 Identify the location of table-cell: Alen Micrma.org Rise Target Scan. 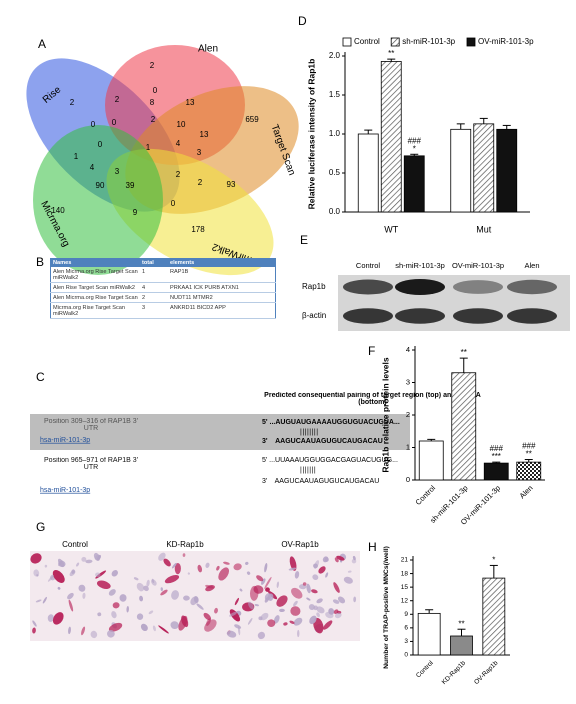
(95, 297).